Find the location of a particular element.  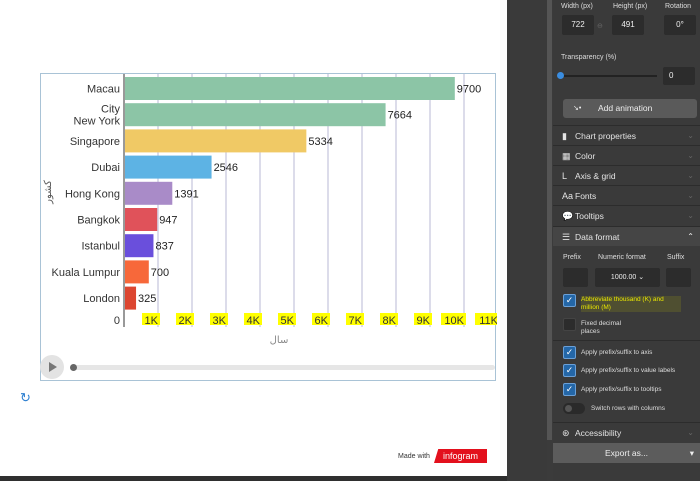

play-button is located at coordinates (52, 367).